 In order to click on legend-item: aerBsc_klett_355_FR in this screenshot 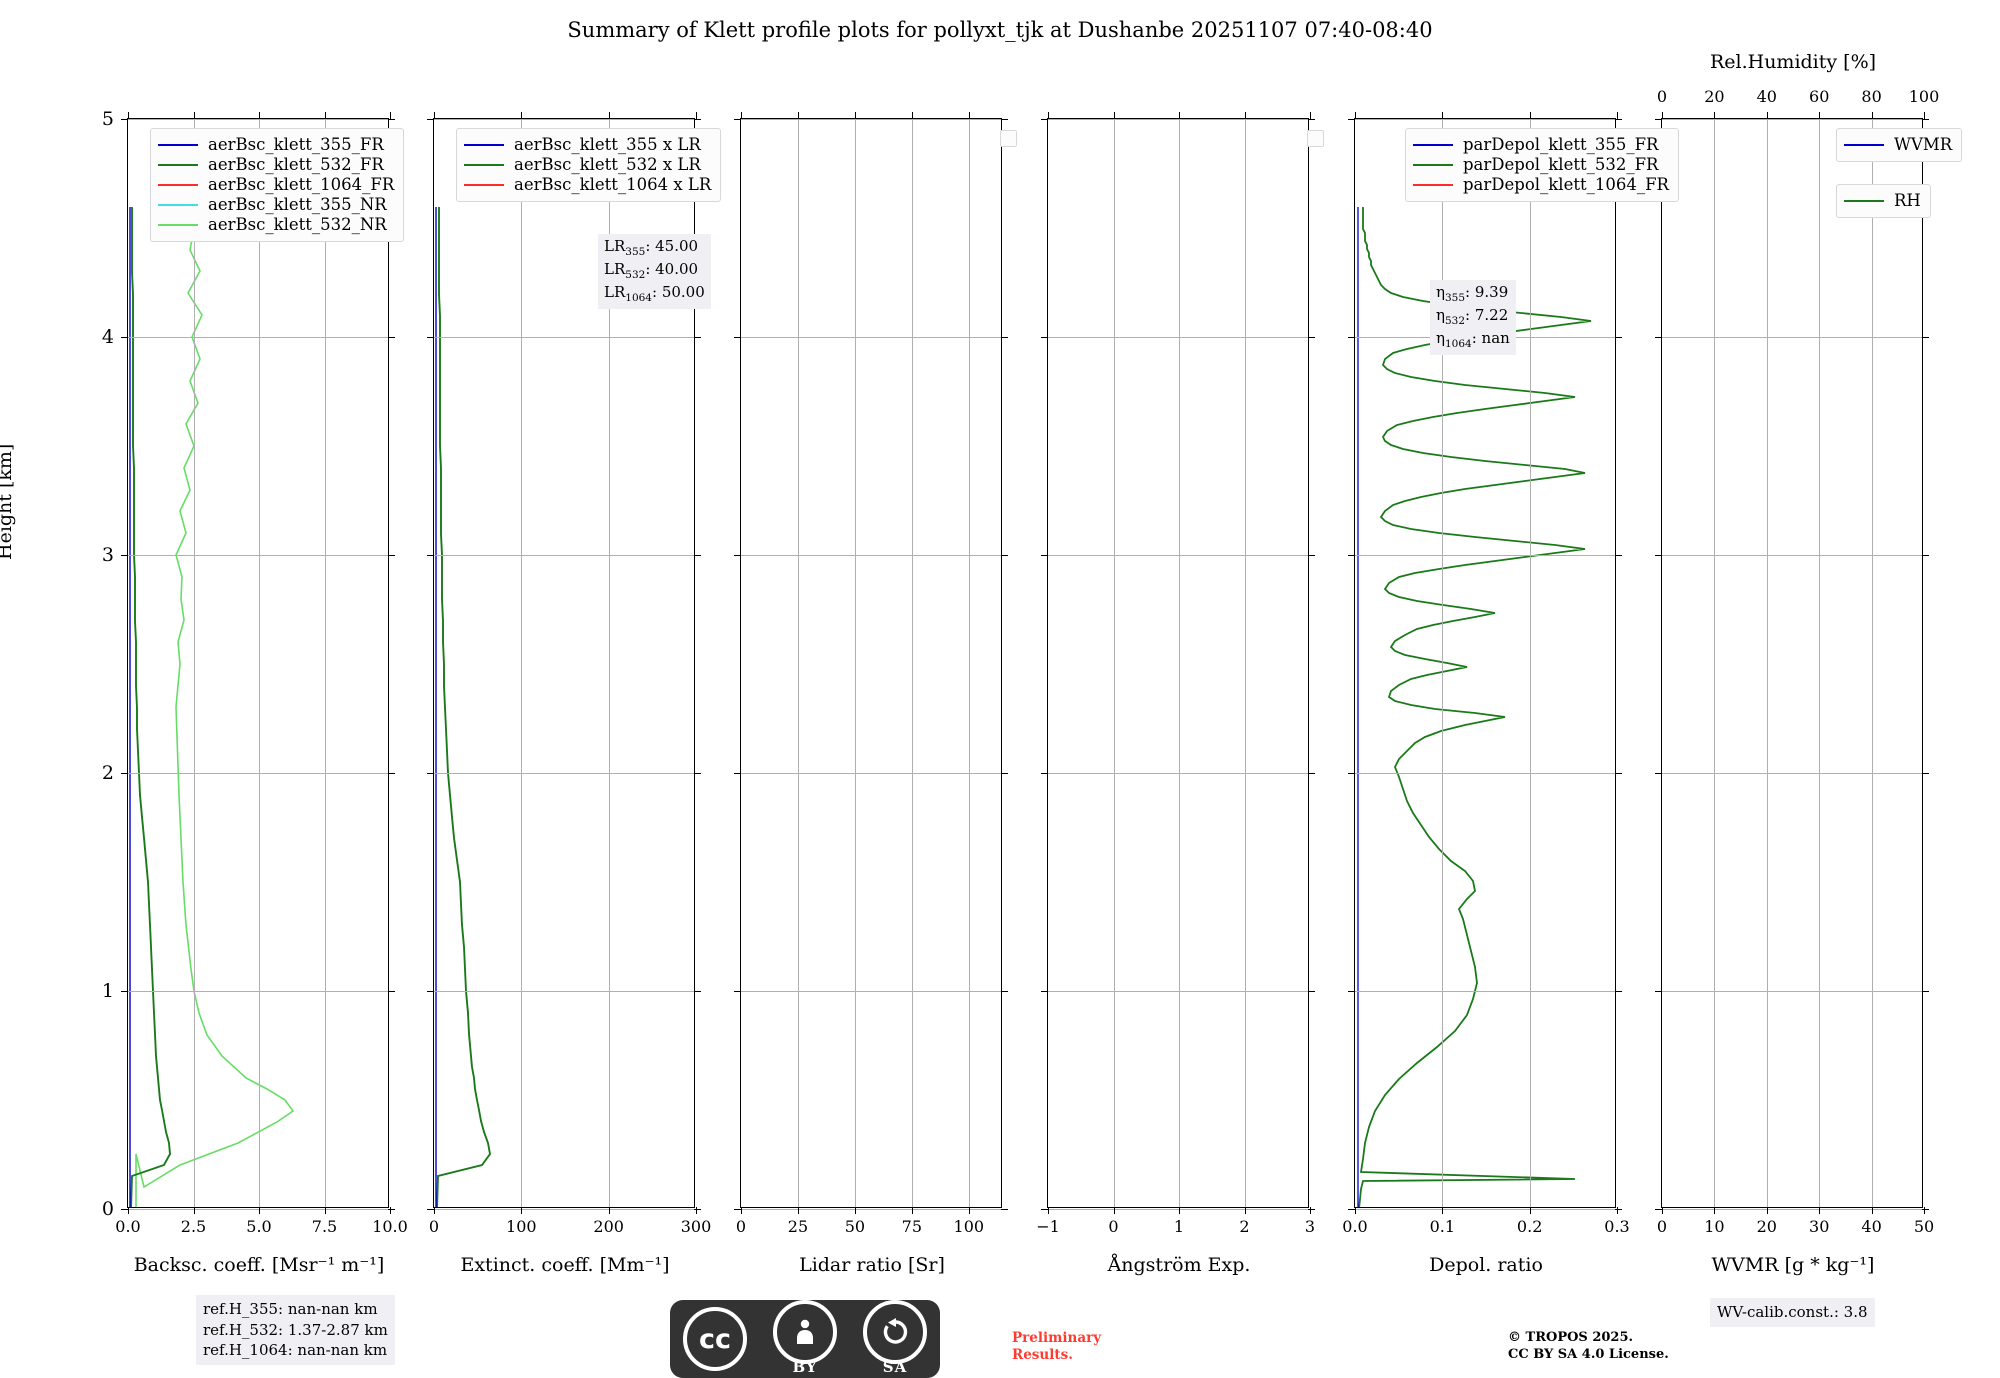, I will do `click(276, 145)`.